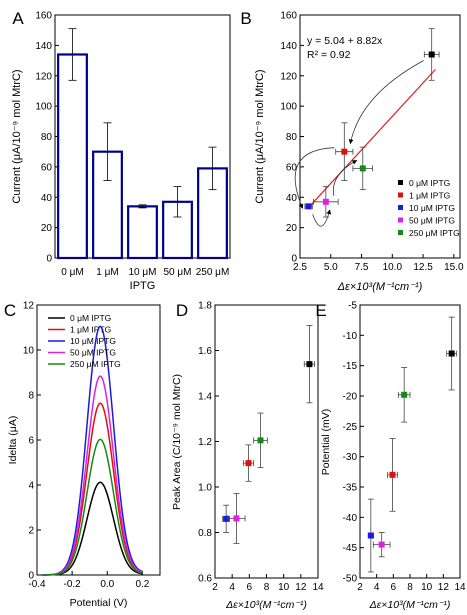  I want to click on panel-d-x-tick-label: 12, so click(301, 587).